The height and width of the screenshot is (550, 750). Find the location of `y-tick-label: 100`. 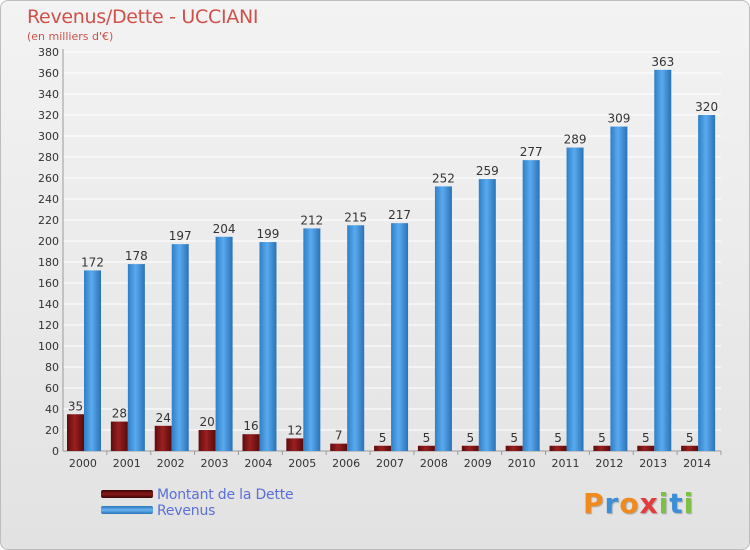

y-tick-label: 100 is located at coordinates (48, 346).